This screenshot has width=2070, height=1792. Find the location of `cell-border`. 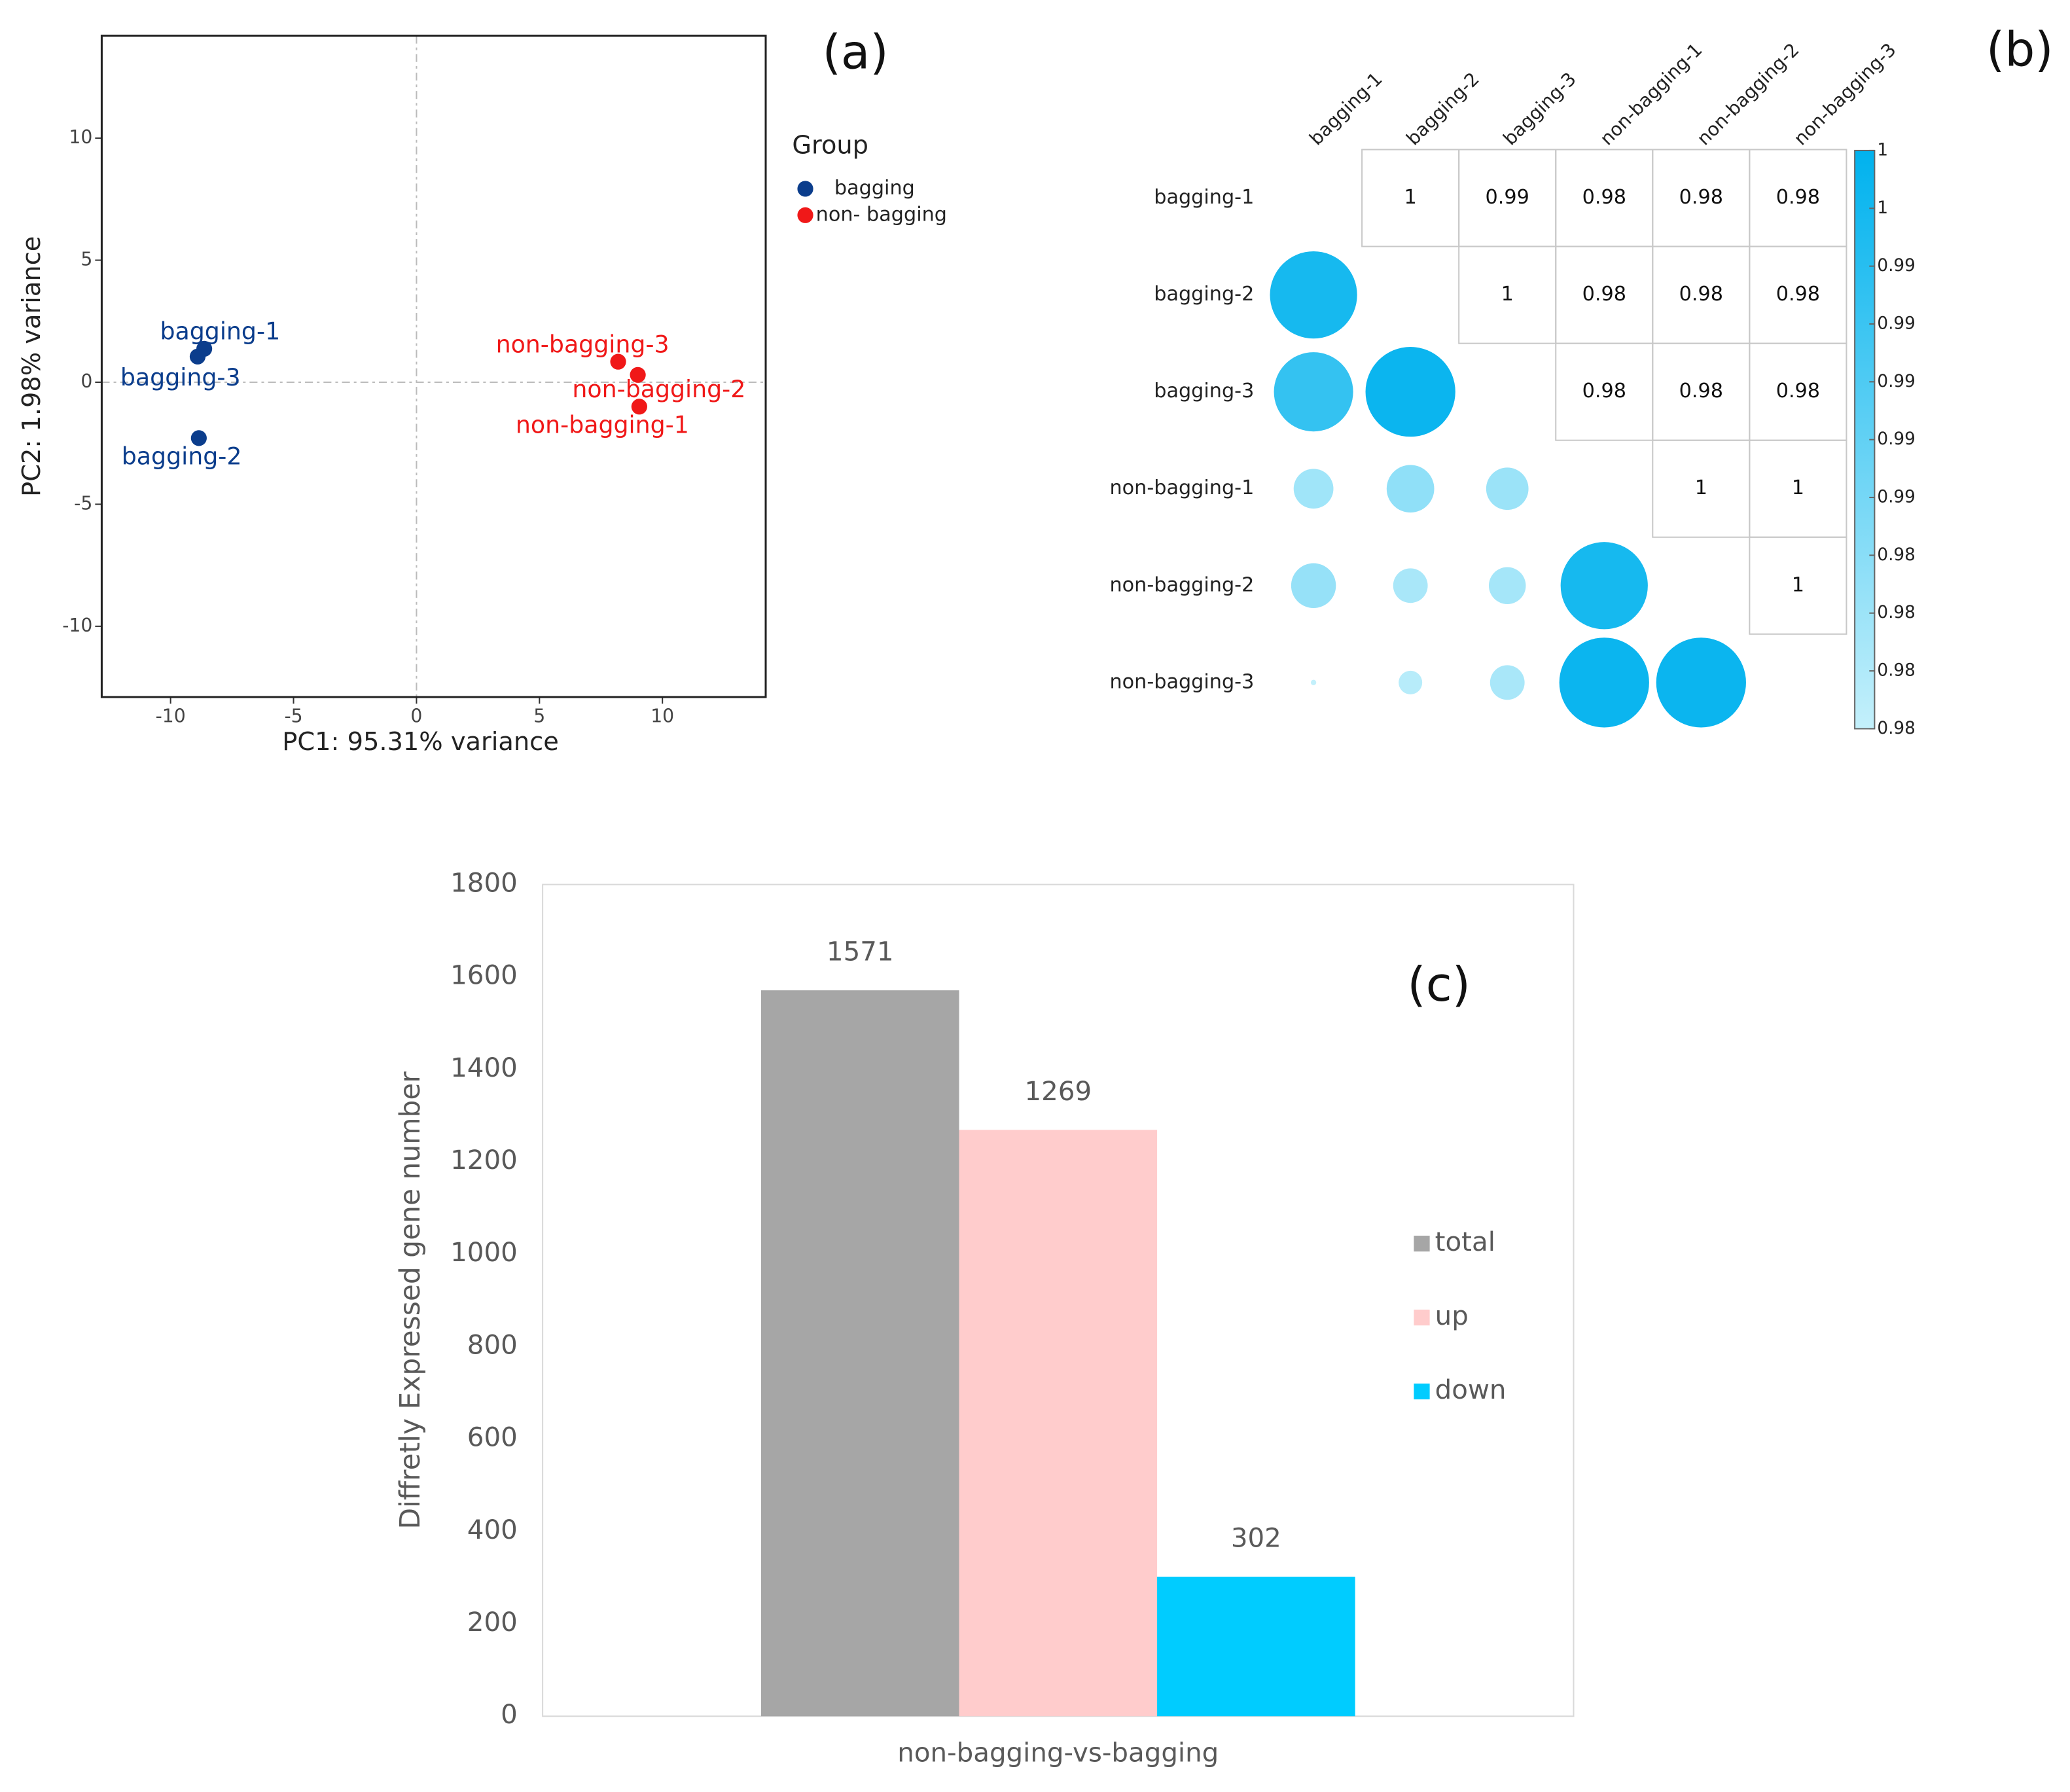

cell-border is located at coordinates (1798, 586).